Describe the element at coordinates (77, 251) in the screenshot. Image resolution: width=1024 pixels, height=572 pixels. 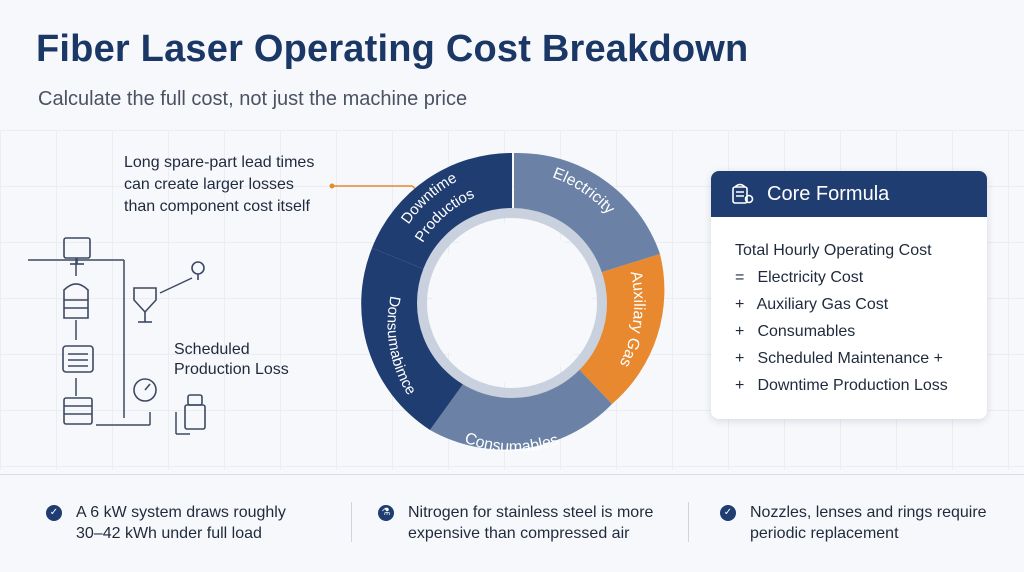
I see `monitor-icon` at that location.